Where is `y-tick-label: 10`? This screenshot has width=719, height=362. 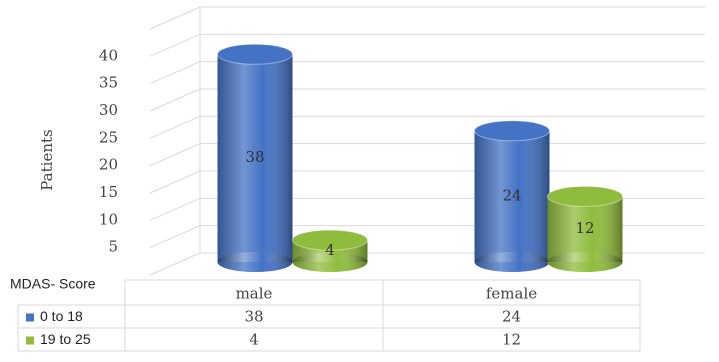
y-tick-label: 10 is located at coordinates (108, 219).